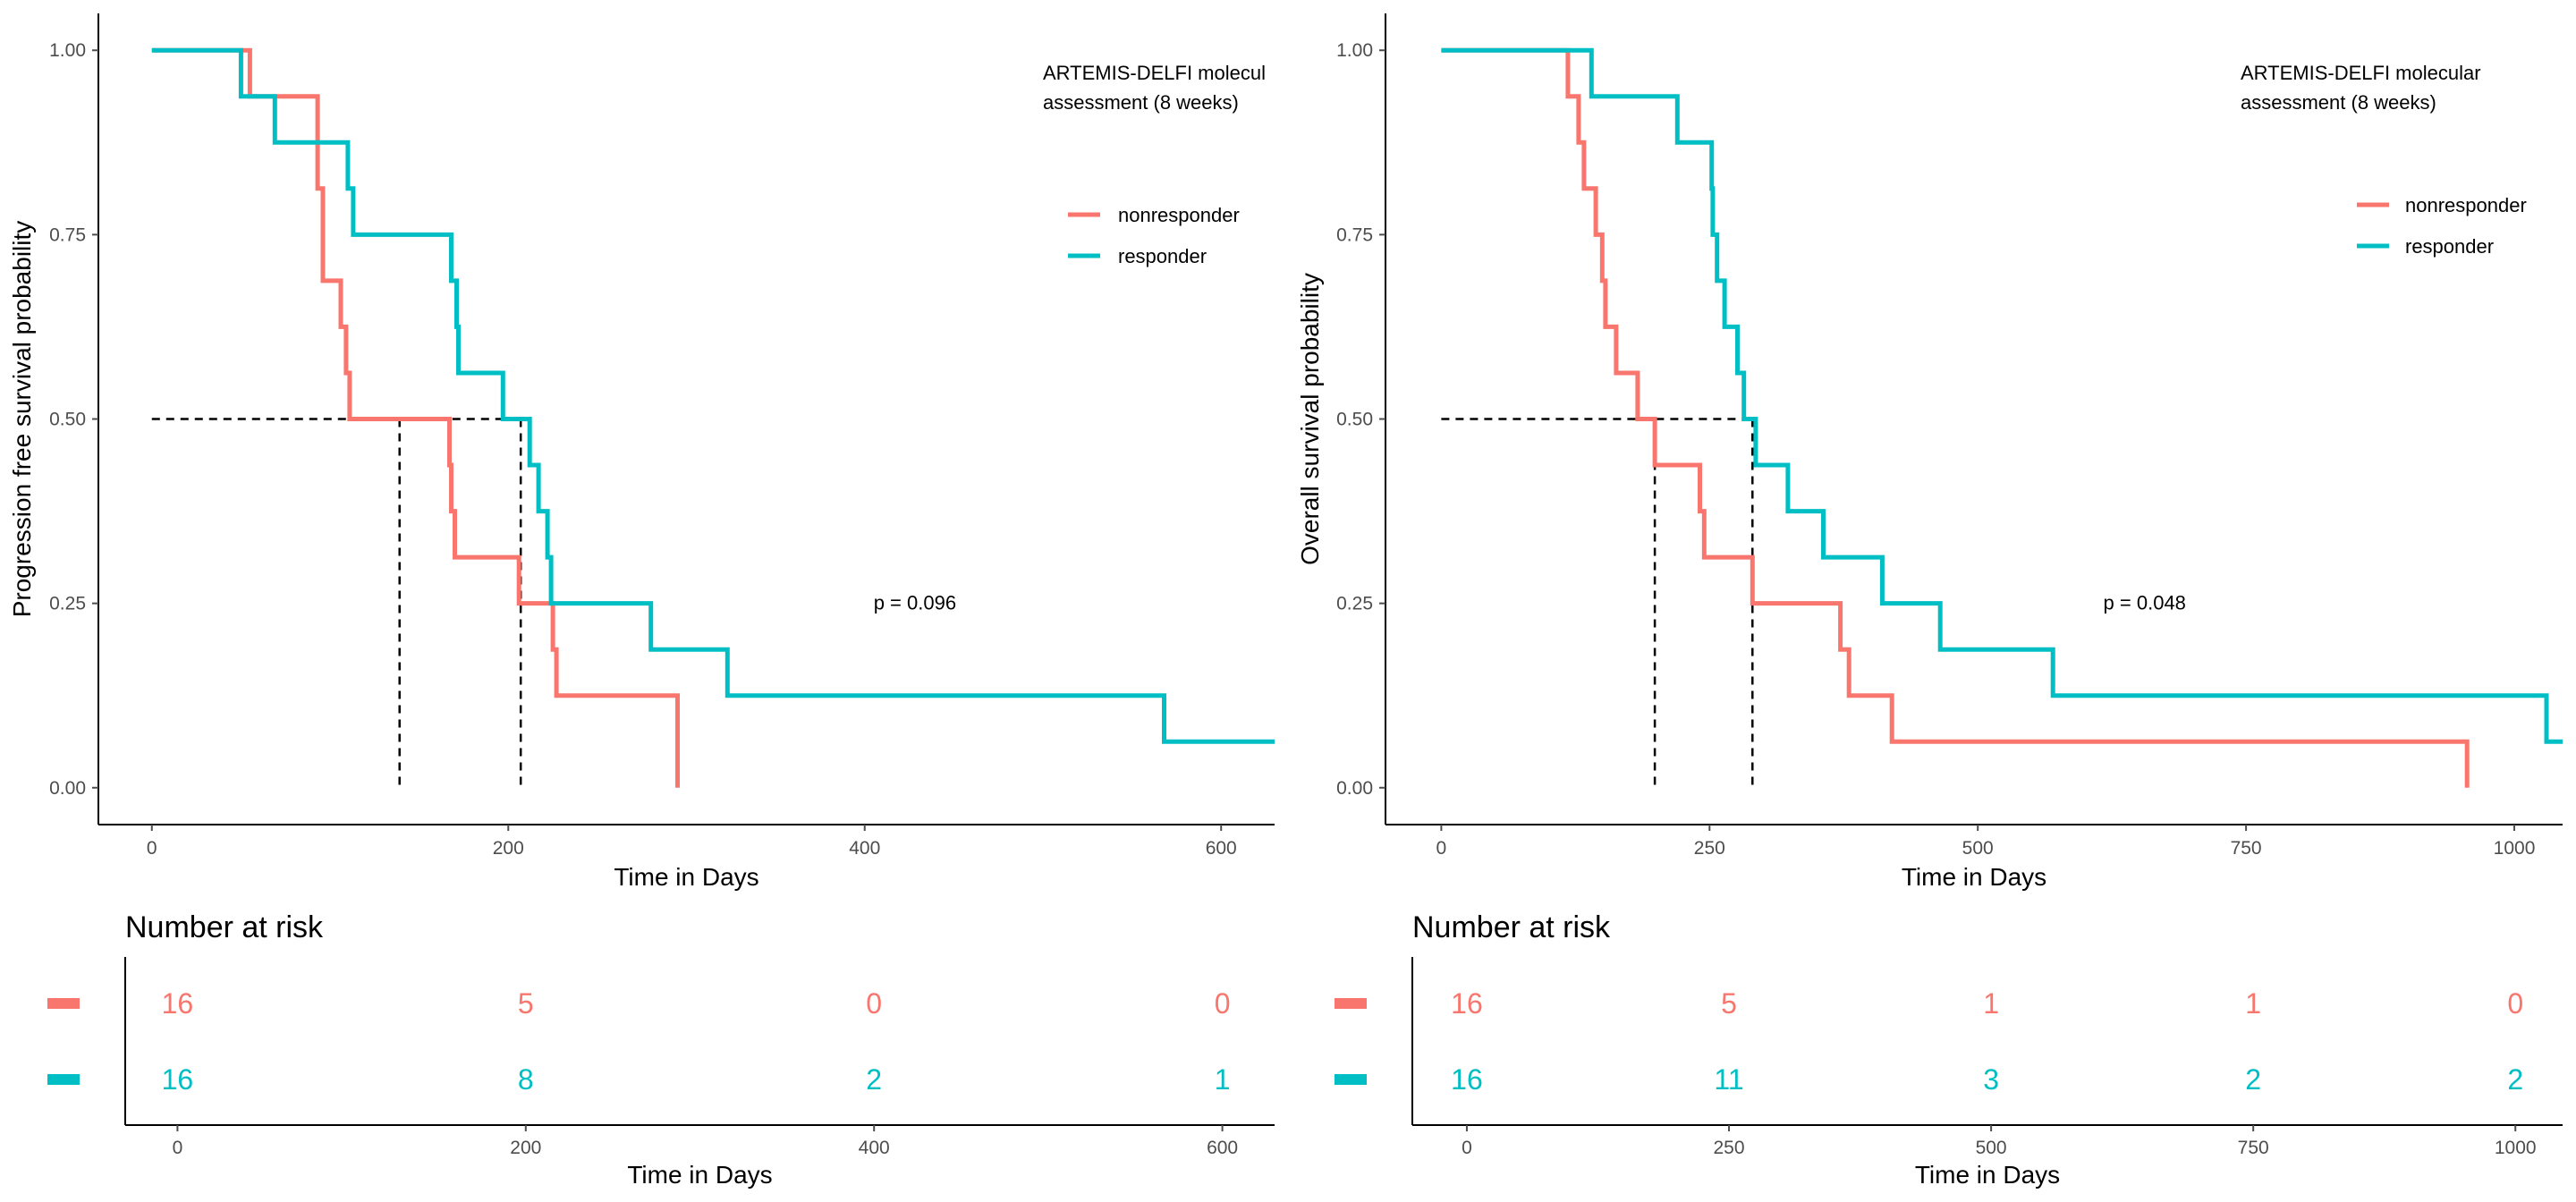 This screenshot has width=2576, height=1202. What do you see at coordinates (1222, 1148) in the screenshot?
I see `risk-x-tick-label: 600` at bounding box center [1222, 1148].